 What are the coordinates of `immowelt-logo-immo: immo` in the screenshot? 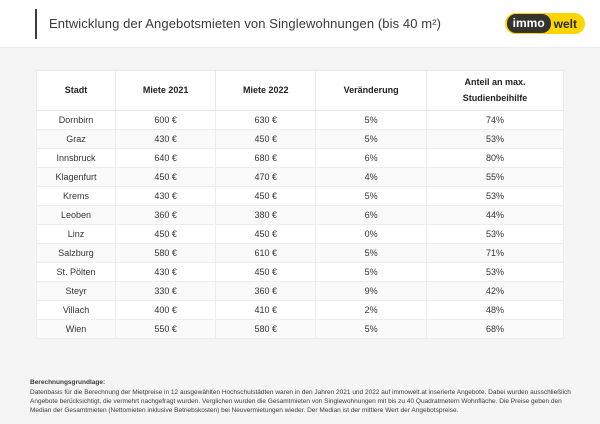 It's located at (528, 23).